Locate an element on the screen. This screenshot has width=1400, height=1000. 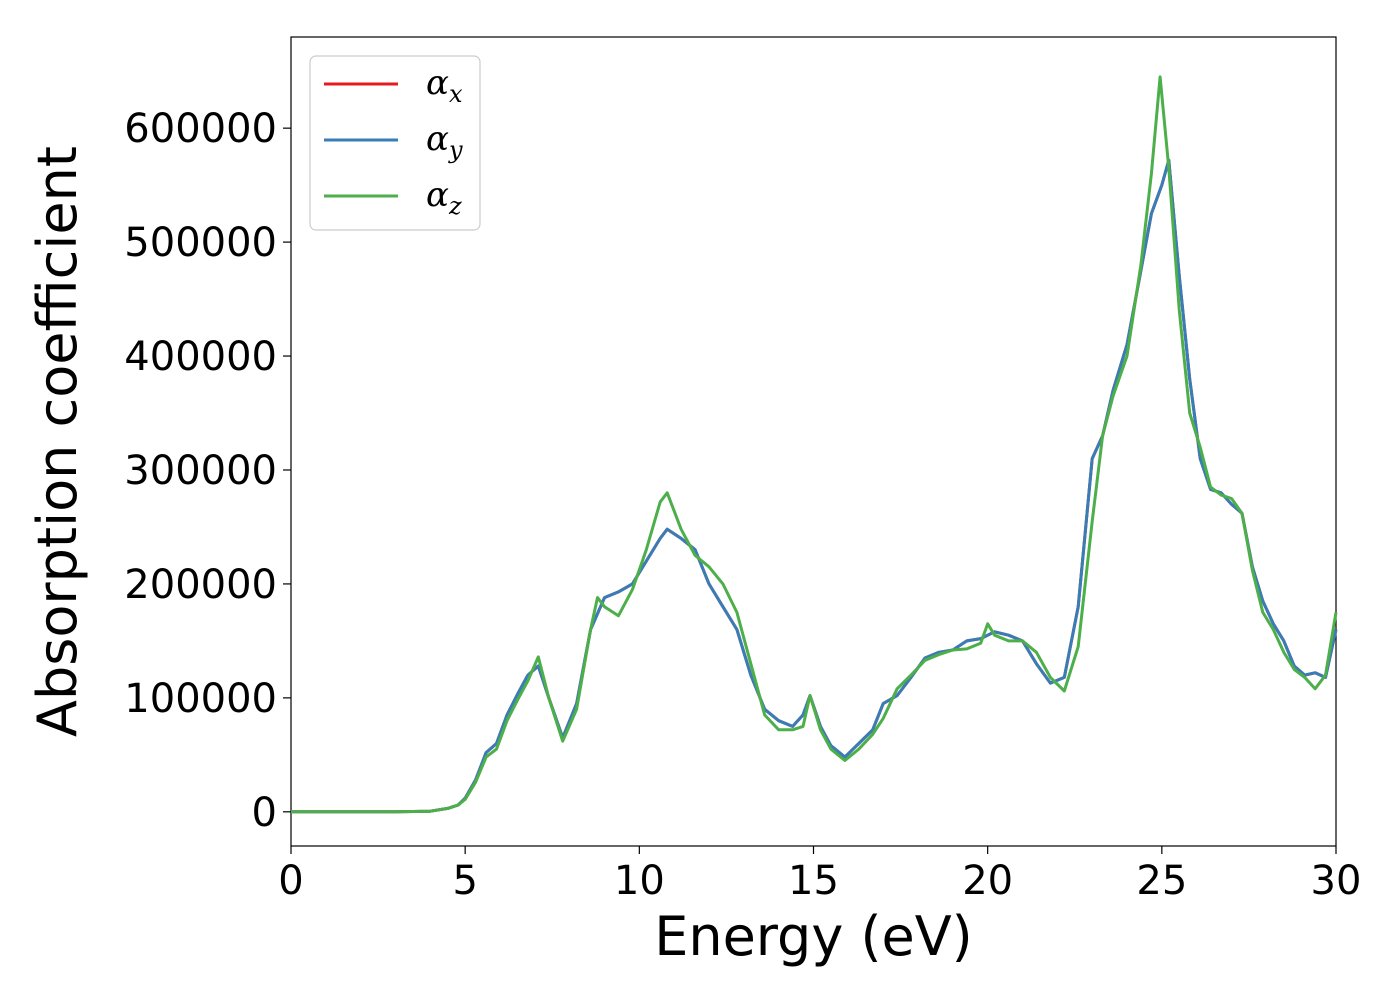
x-tick-label: 15 is located at coordinates (813, 881).